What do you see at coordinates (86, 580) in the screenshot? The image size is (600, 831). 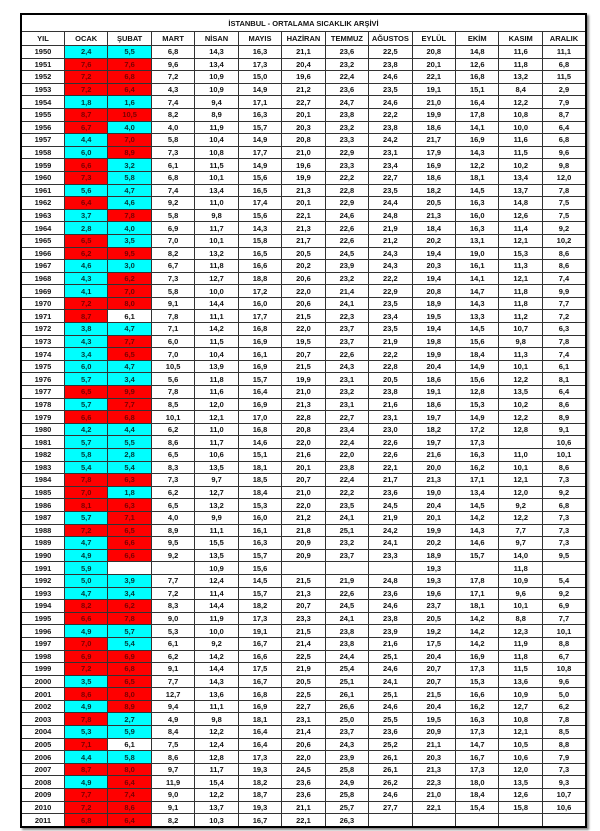 I see `temperature-cell: 5,0` at bounding box center [86, 580].